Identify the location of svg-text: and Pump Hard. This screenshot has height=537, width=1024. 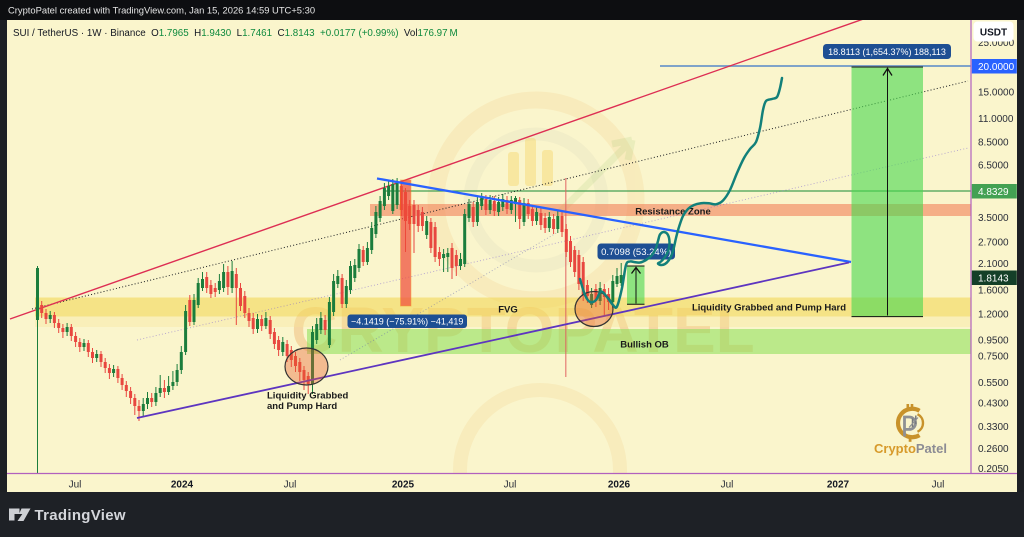
(302, 406).